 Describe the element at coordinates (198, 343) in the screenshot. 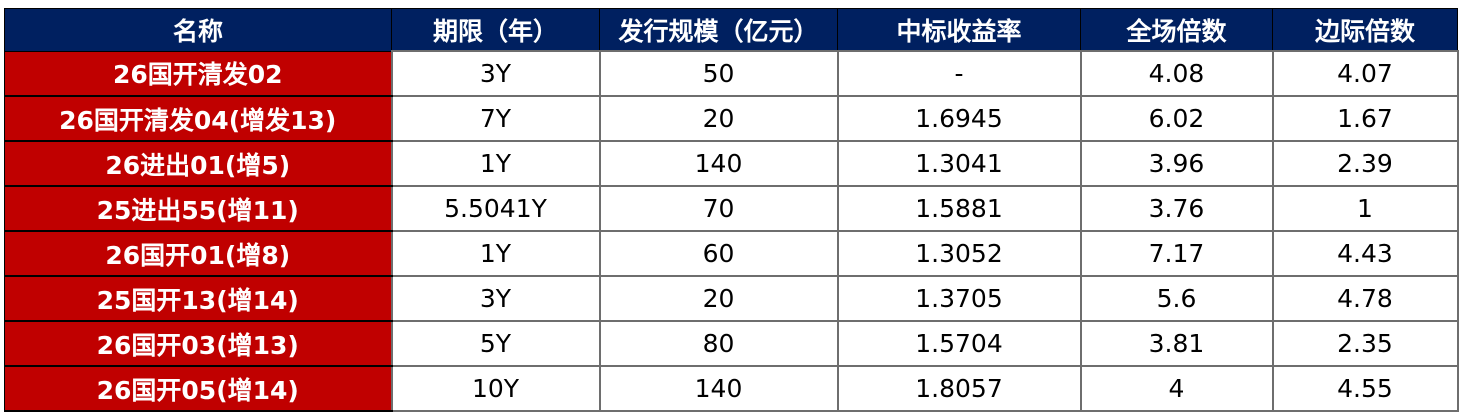

I see `cell-bond-name: 26国开03(增13)` at that location.